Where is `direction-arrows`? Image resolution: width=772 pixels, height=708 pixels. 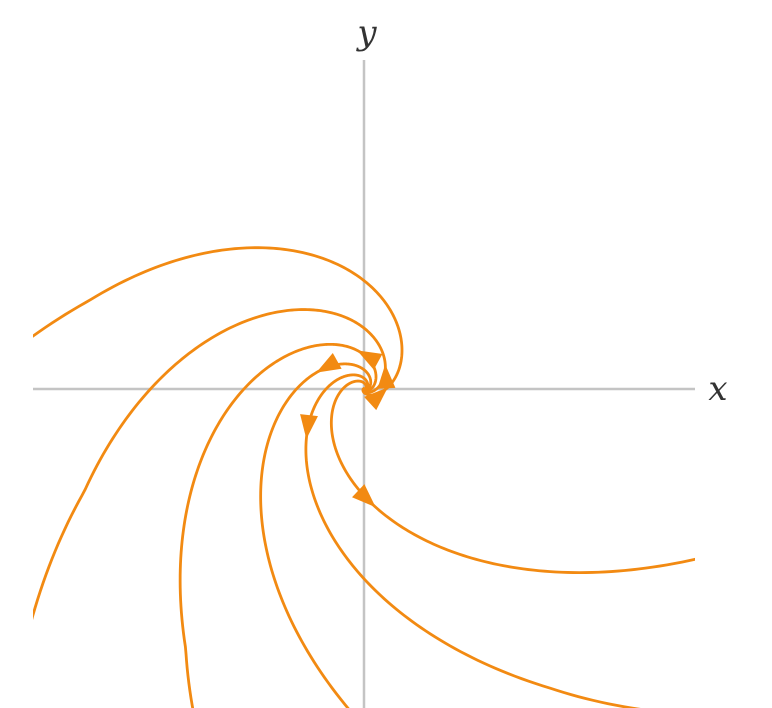
direction-arrows is located at coordinates (348, 429).